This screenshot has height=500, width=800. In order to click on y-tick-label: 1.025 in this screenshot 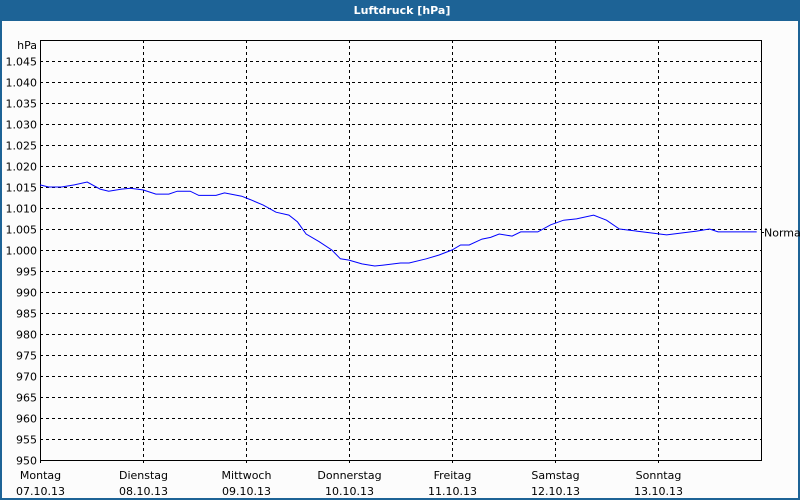, I will do `click(22, 146)`.